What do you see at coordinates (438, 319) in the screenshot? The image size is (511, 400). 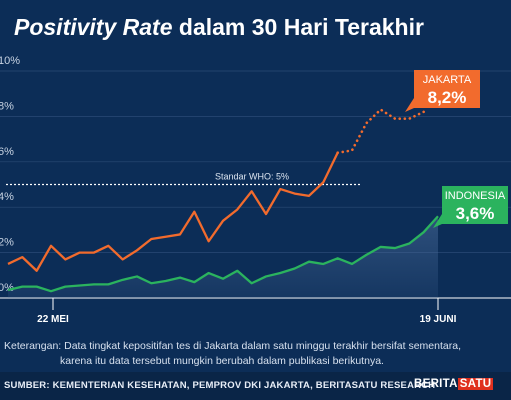 I see `x-tick-label: 19 JUNI` at bounding box center [438, 319].